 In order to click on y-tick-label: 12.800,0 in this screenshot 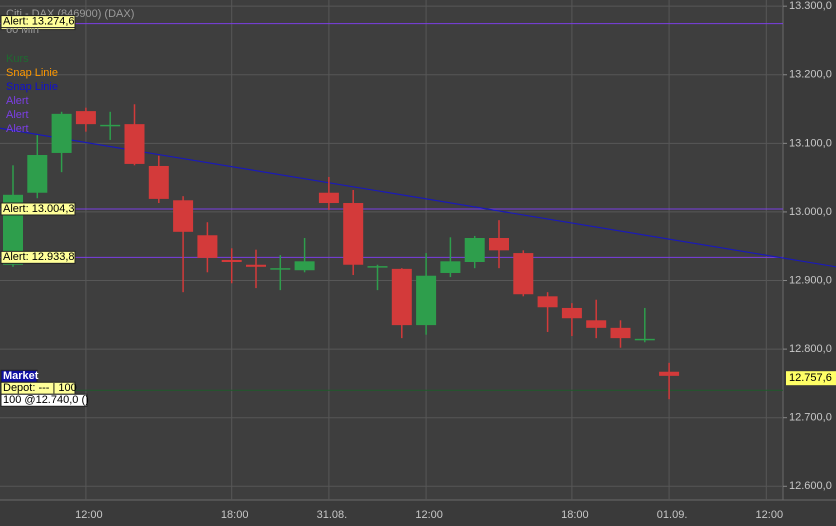, I will do `click(810, 349)`.